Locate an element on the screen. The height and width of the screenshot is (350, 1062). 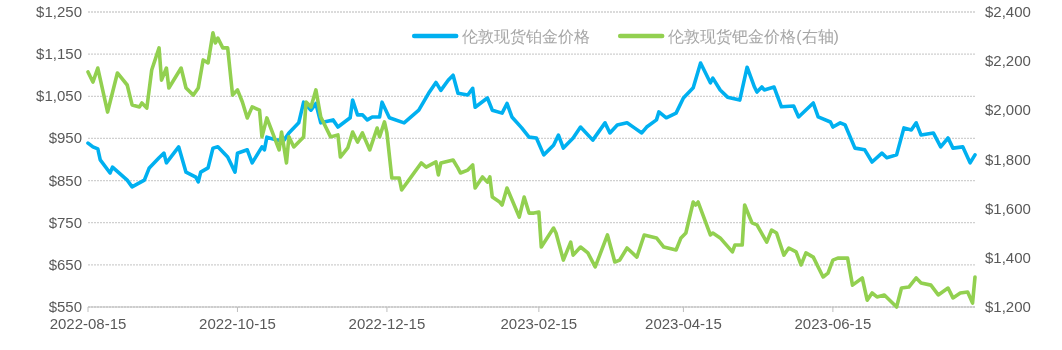
y-tick-label: $750 is located at coordinates (65, 222).